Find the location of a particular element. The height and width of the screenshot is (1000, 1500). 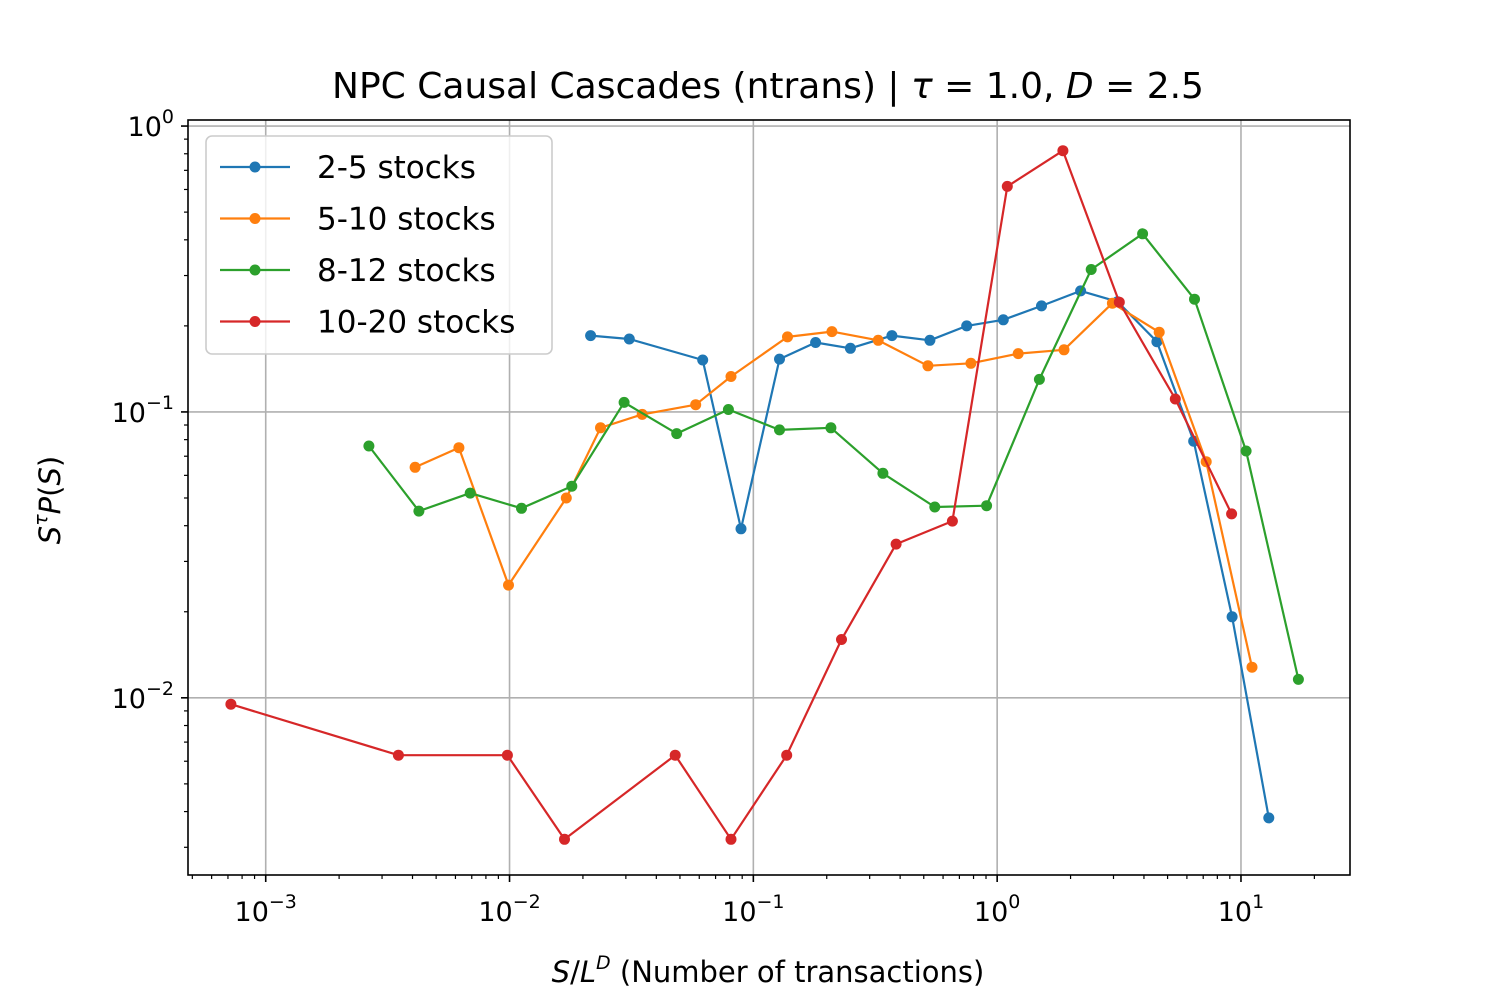

y-axis-label: SτP(S) is located at coordinates (48, 500).